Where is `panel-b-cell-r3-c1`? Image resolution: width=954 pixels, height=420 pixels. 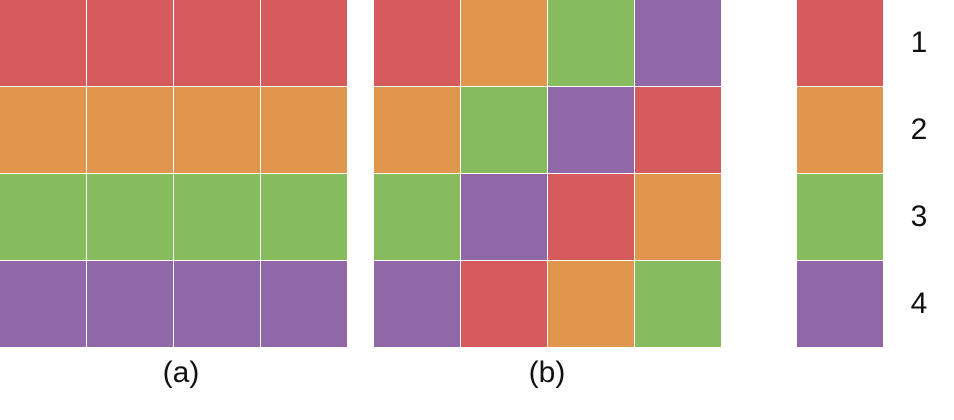 panel-b-cell-r3-c1 is located at coordinates (417, 217).